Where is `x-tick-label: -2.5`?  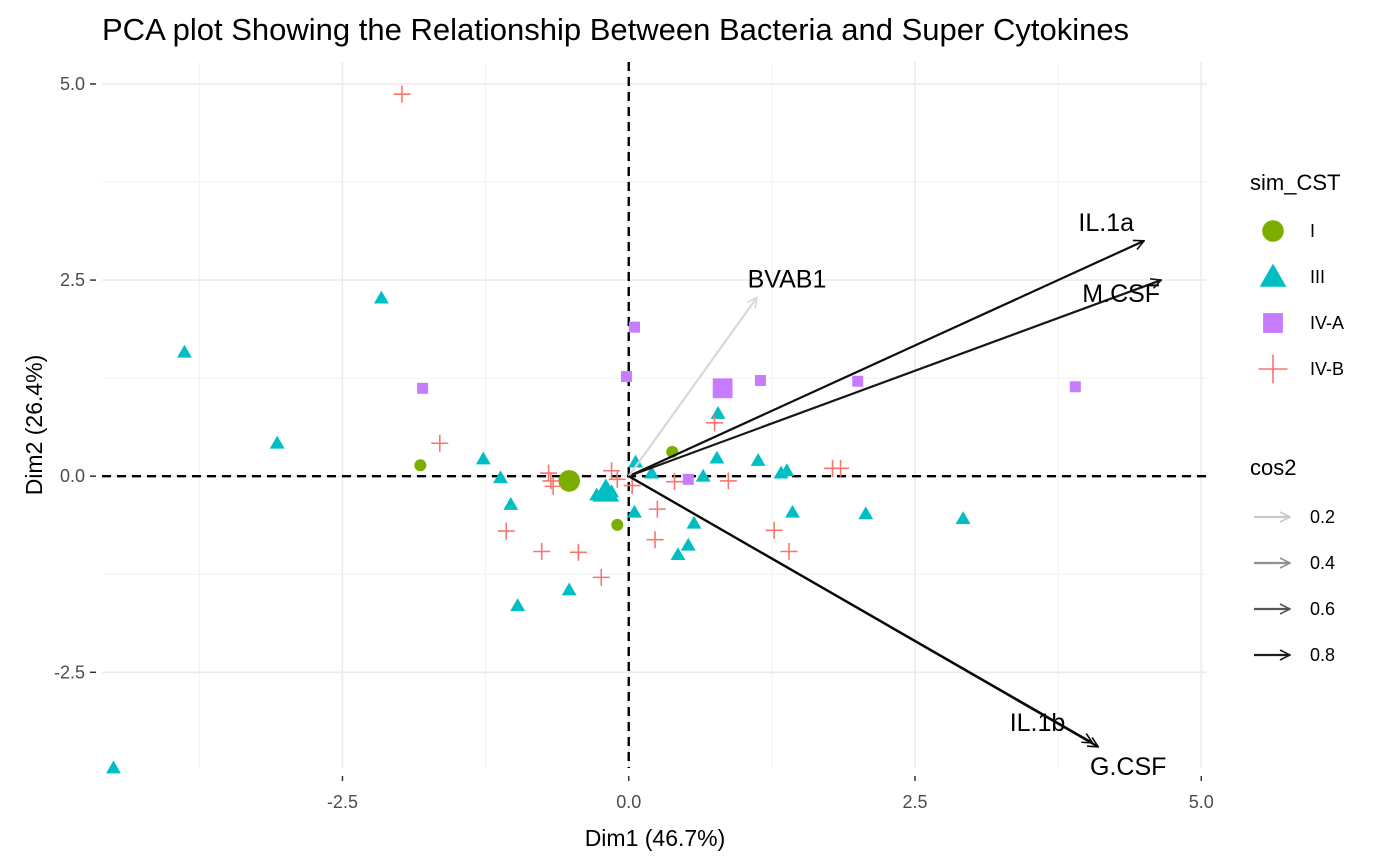 x-tick-label: -2.5 is located at coordinates (342, 802).